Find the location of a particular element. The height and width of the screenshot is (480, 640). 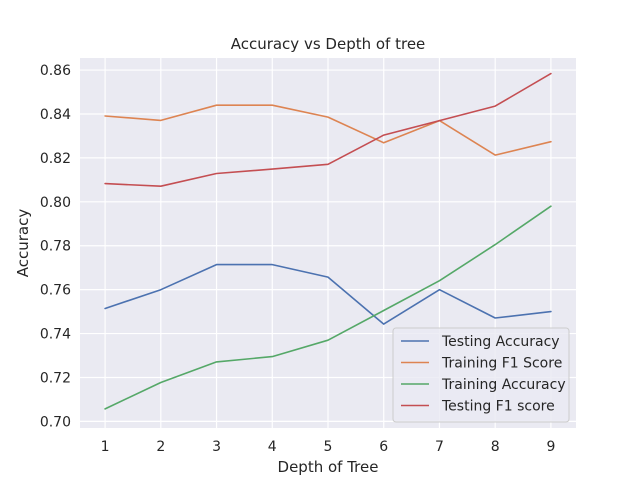

y-axis-title: Accuracy is located at coordinates (23, 243).